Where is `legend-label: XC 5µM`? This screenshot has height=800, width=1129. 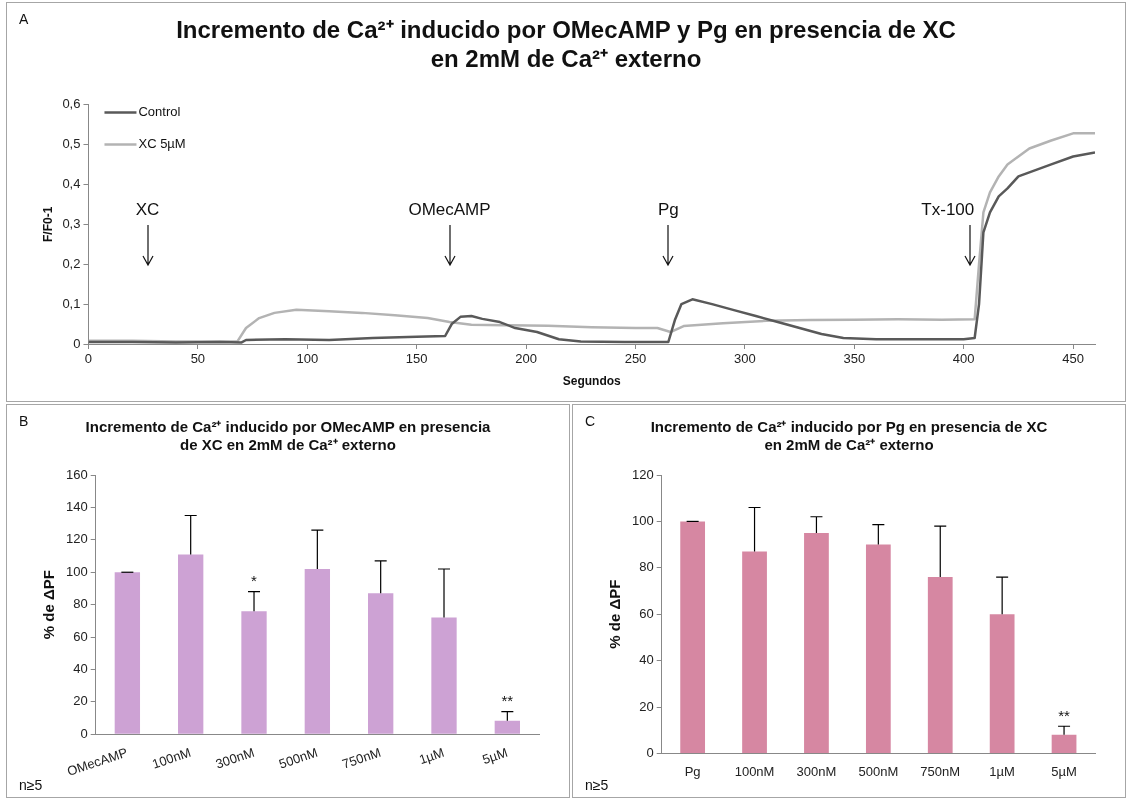 legend-label: XC 5µM is located at coordinates (162, 144).